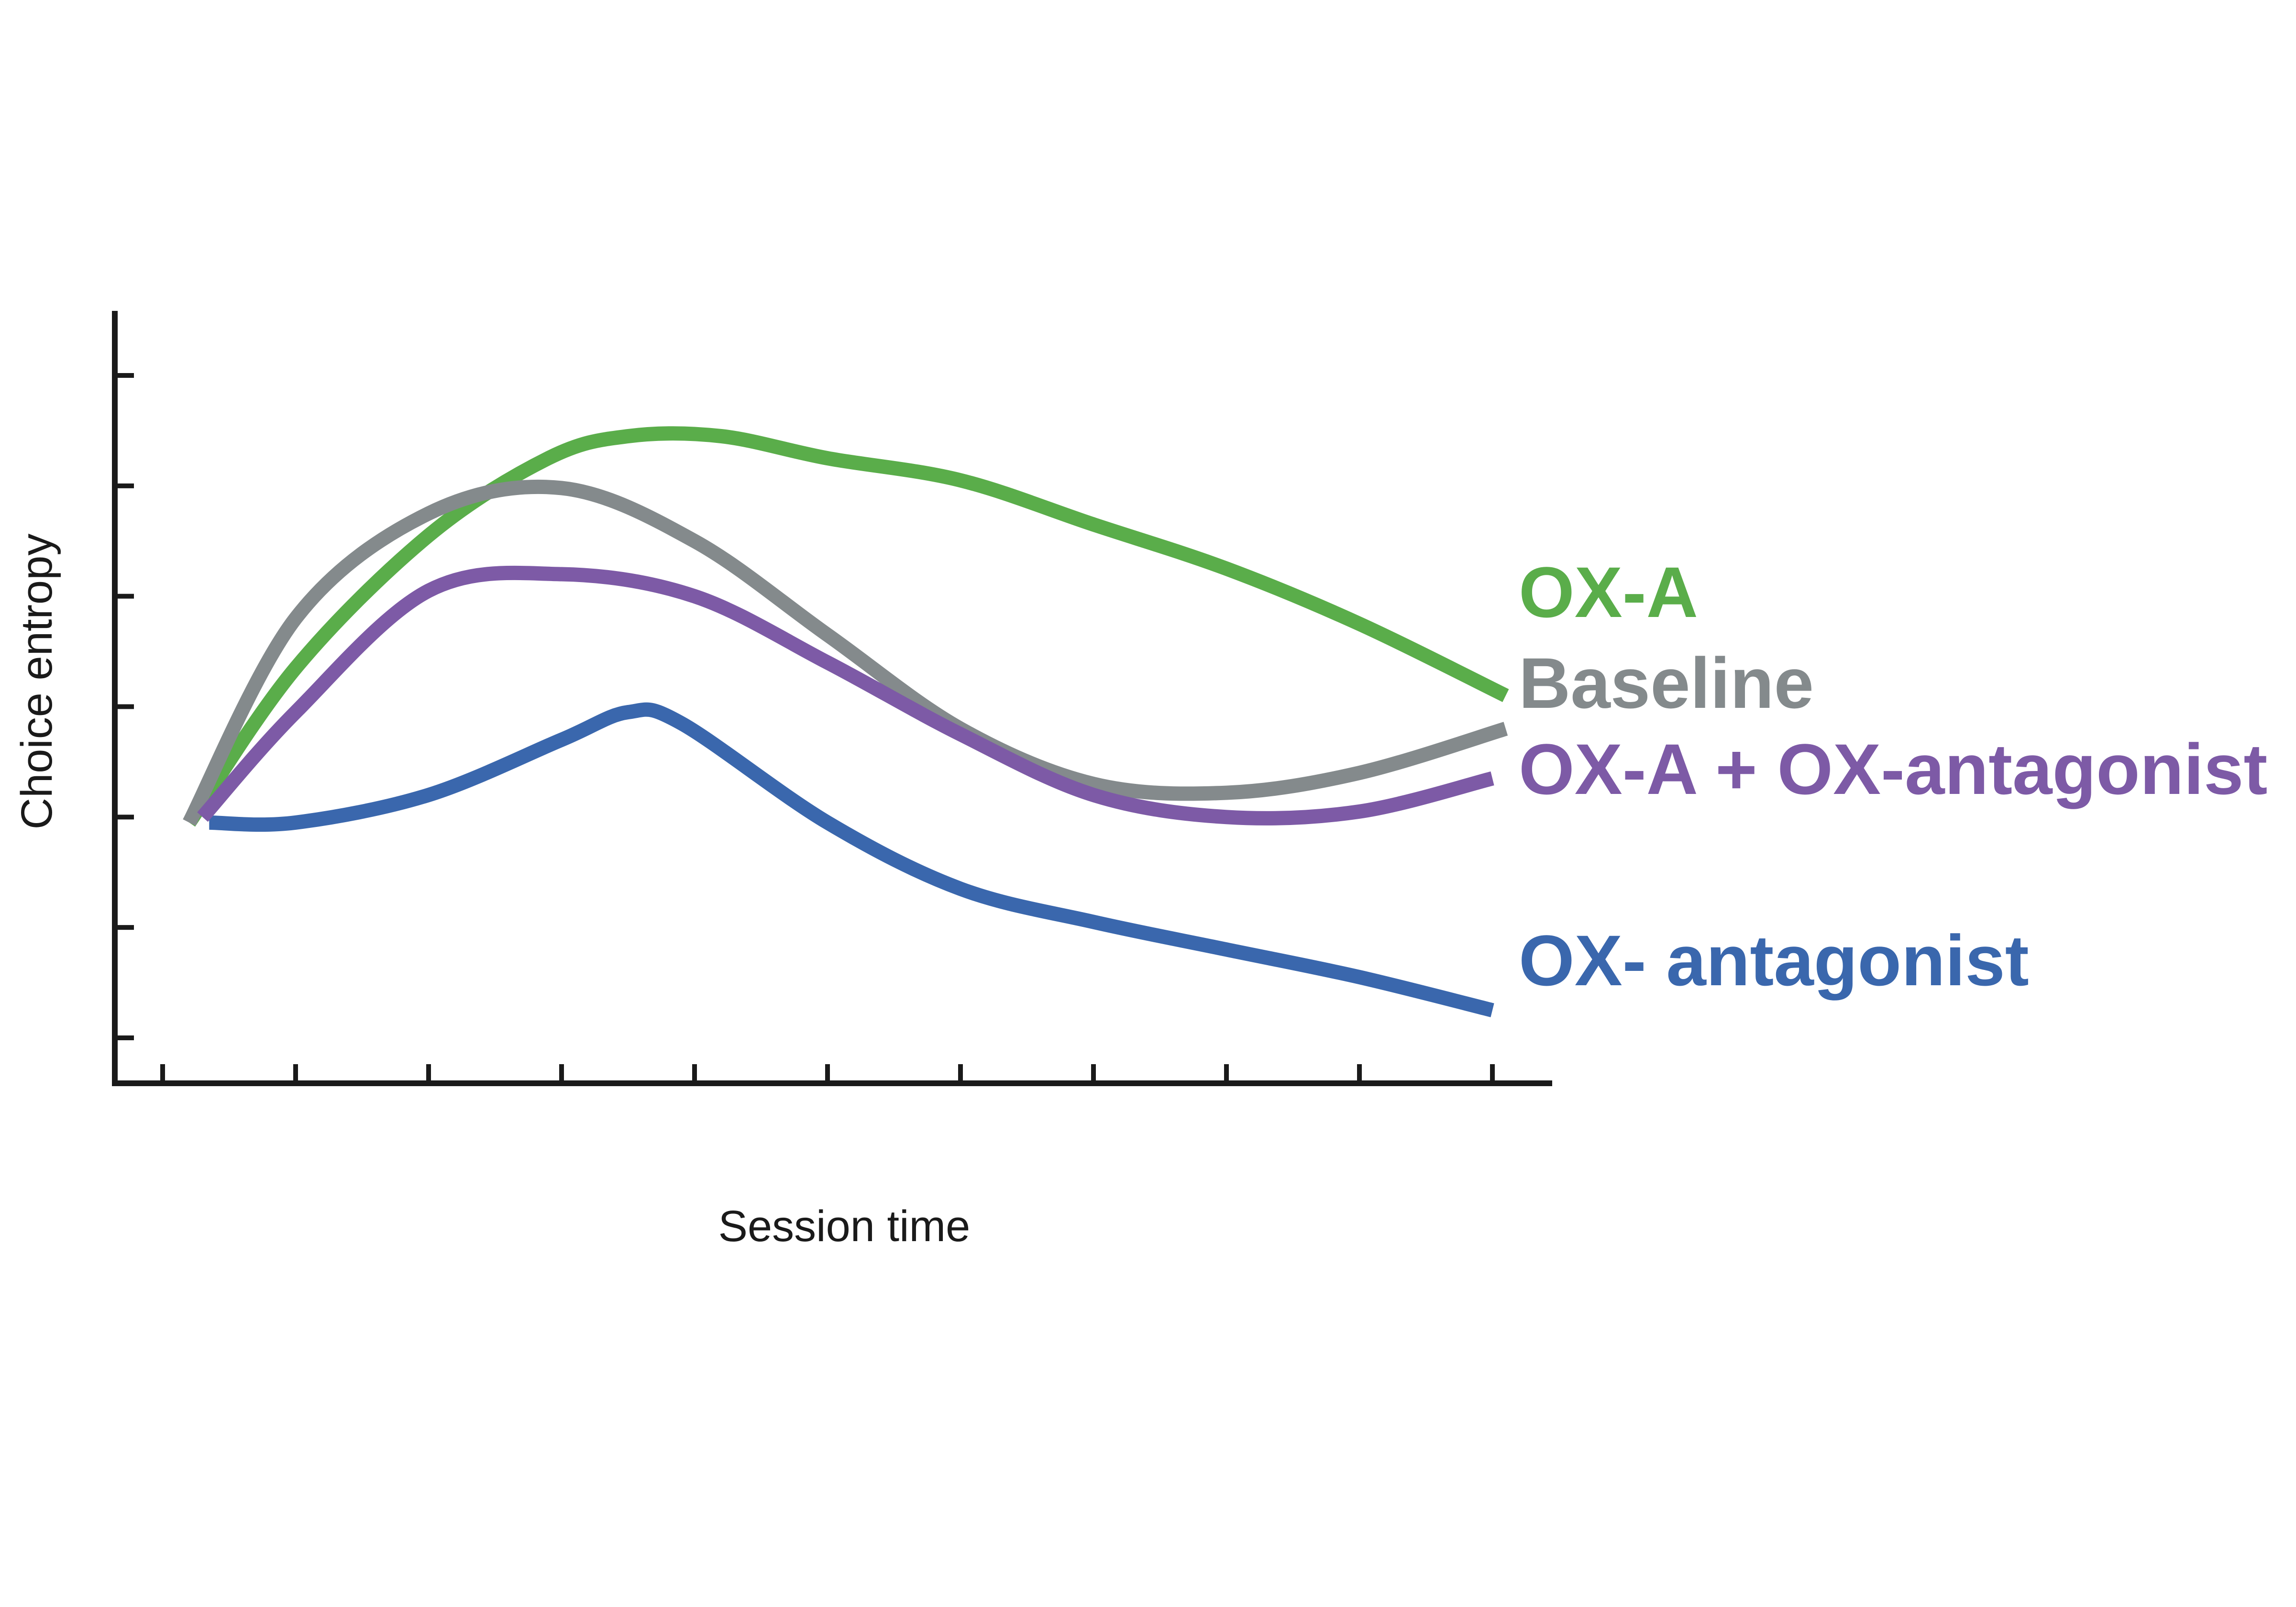 This screenshot has width=2296, height=1607. I want to click on series-label-2: OX-A + OX-antagonist, so click(1893, 769).